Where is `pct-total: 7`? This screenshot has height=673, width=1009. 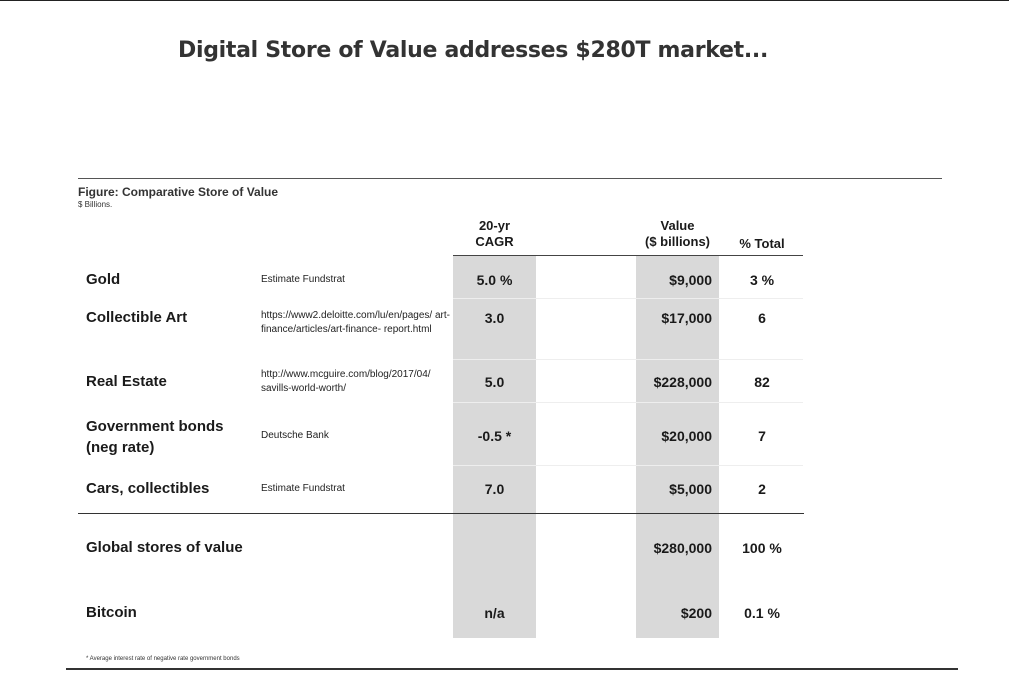 pct-total: 7 is located at coordinates (762, 436).